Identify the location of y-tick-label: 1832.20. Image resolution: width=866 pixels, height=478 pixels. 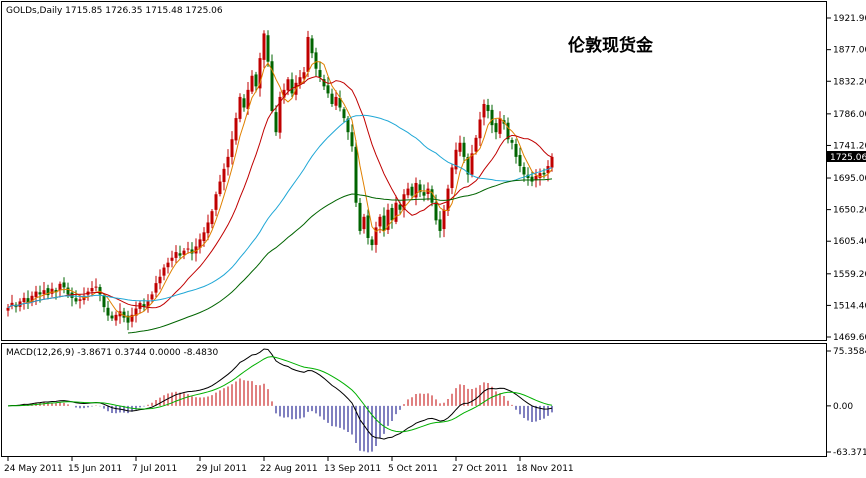
(849, 82).